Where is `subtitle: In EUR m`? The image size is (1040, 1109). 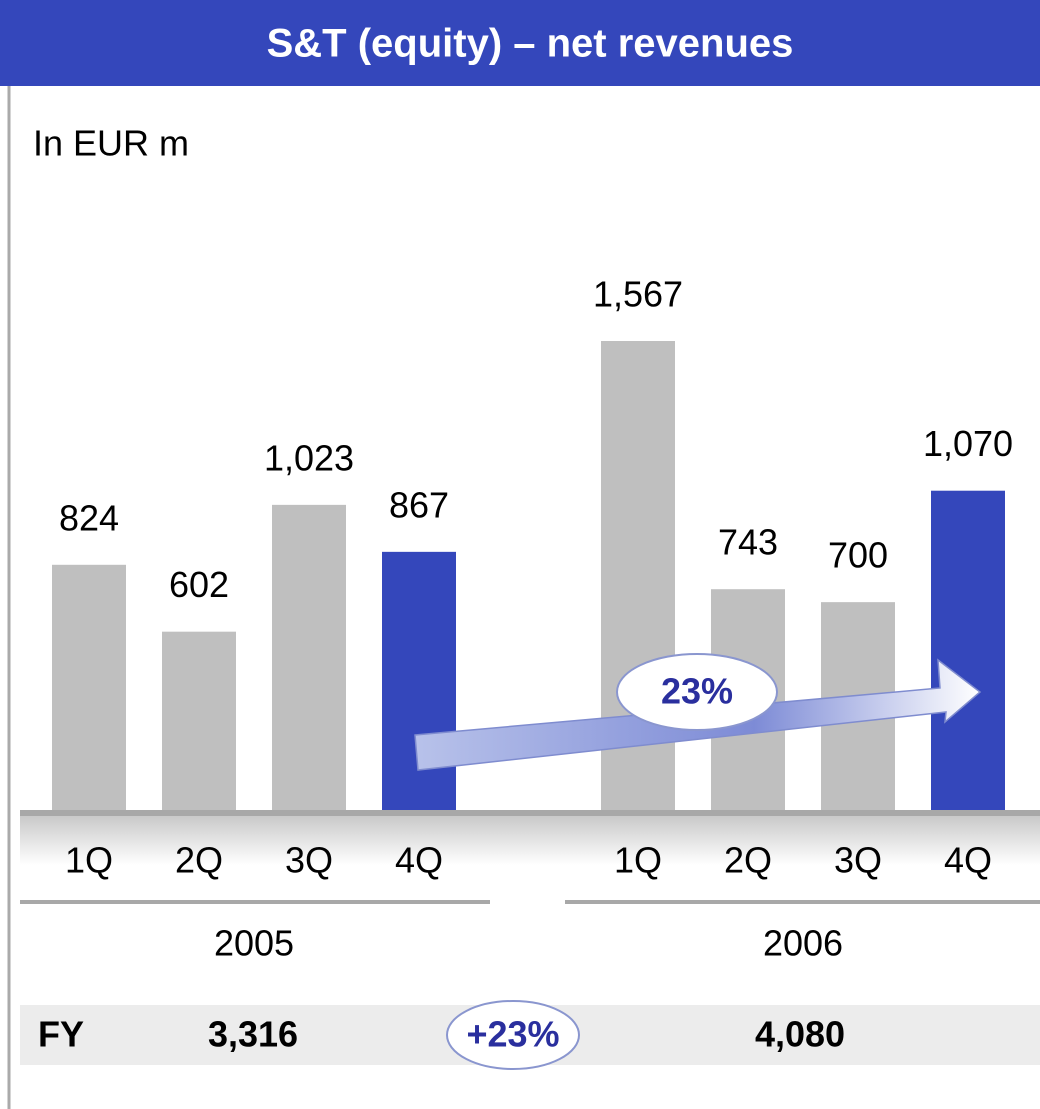
subtitle: In EUR m is located at coordinates (111, 143).